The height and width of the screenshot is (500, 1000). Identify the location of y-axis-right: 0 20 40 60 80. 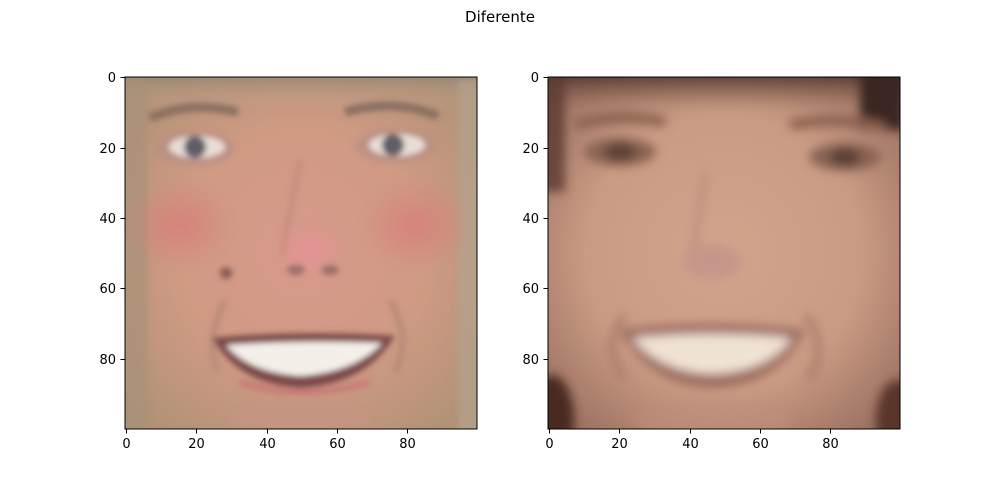
(535, 219).